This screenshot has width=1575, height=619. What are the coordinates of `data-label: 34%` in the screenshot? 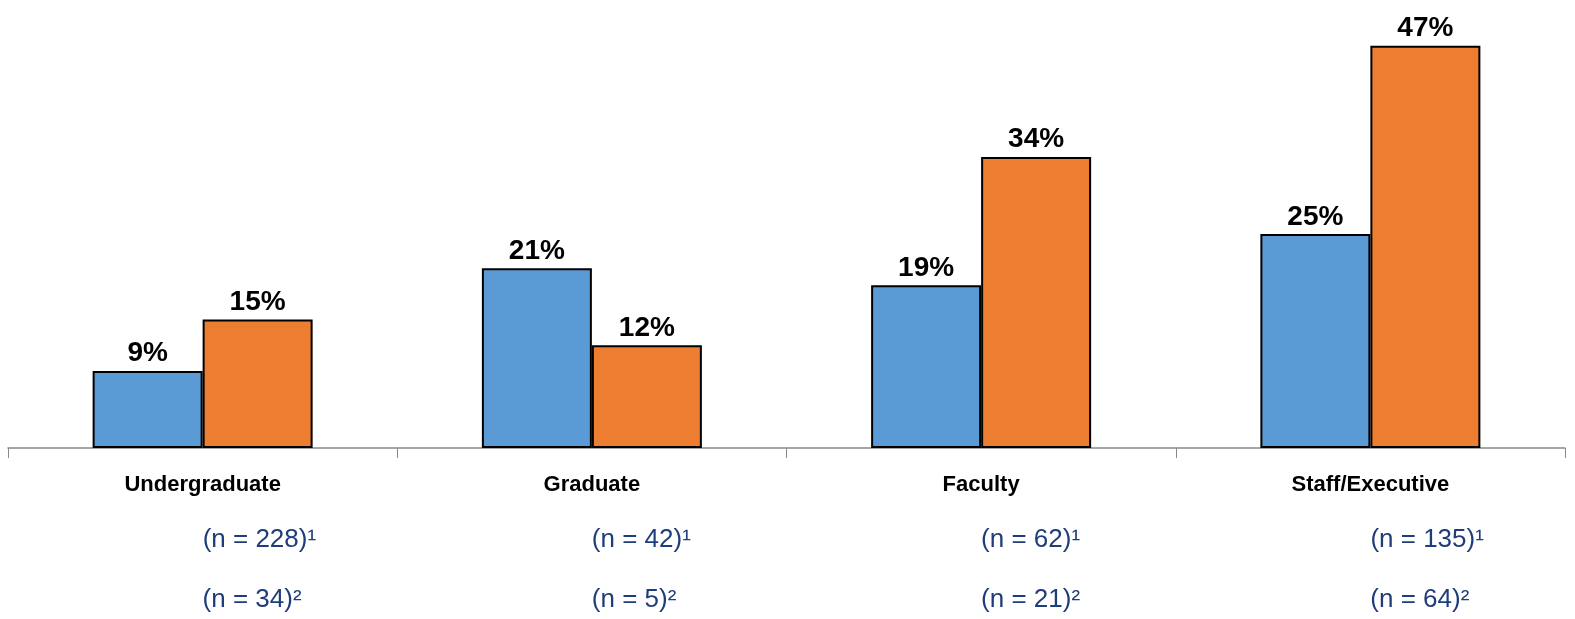 It's located at (1036, 138).